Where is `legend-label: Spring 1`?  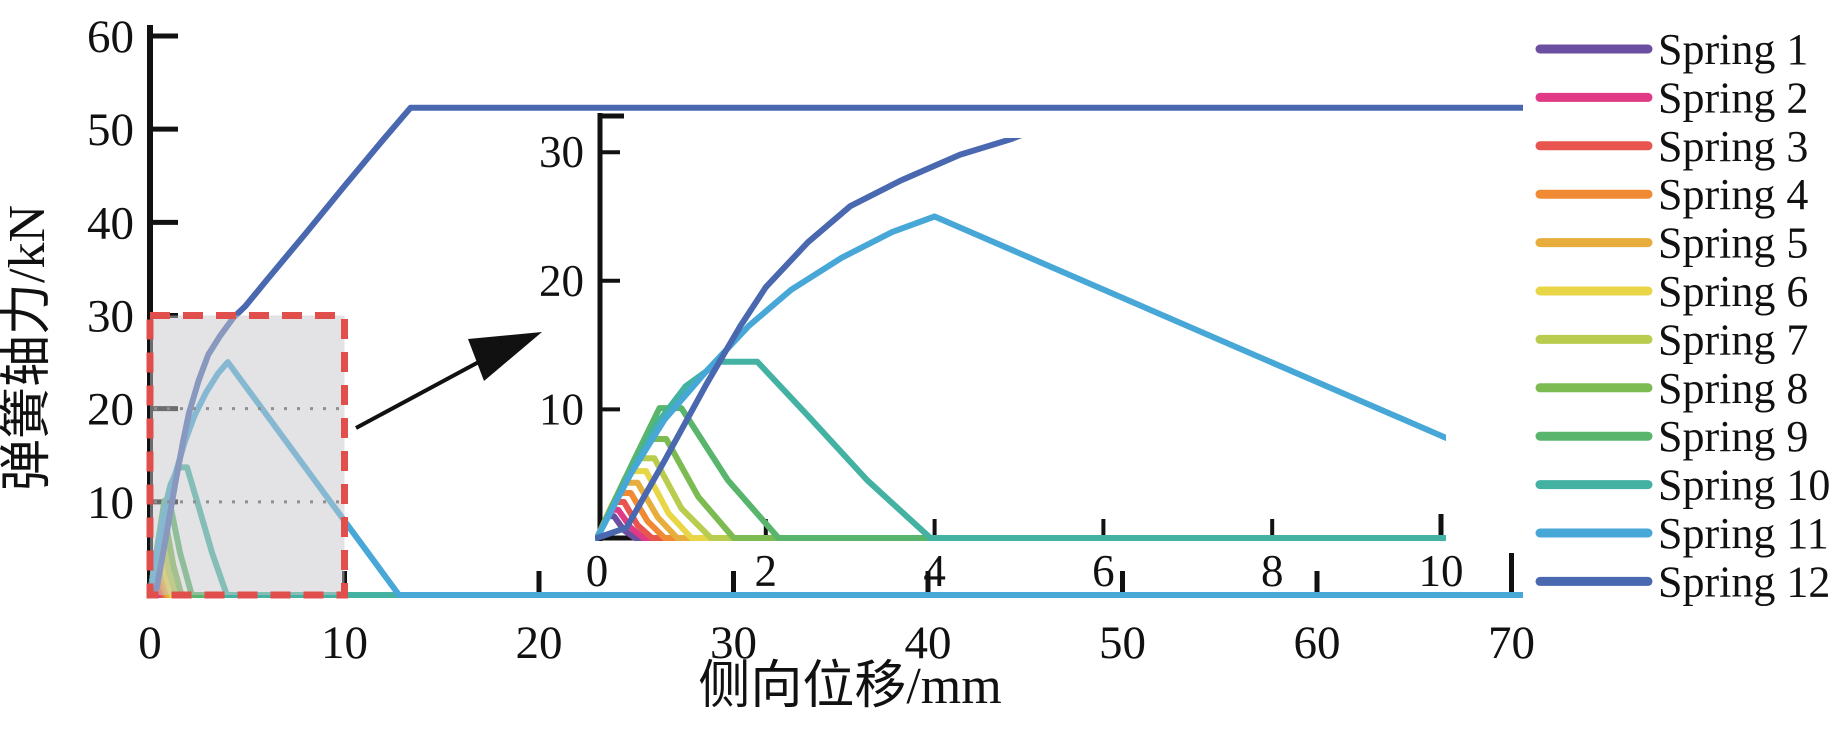
legend-label: Spring 1 is located at coordinates (1733, 49).